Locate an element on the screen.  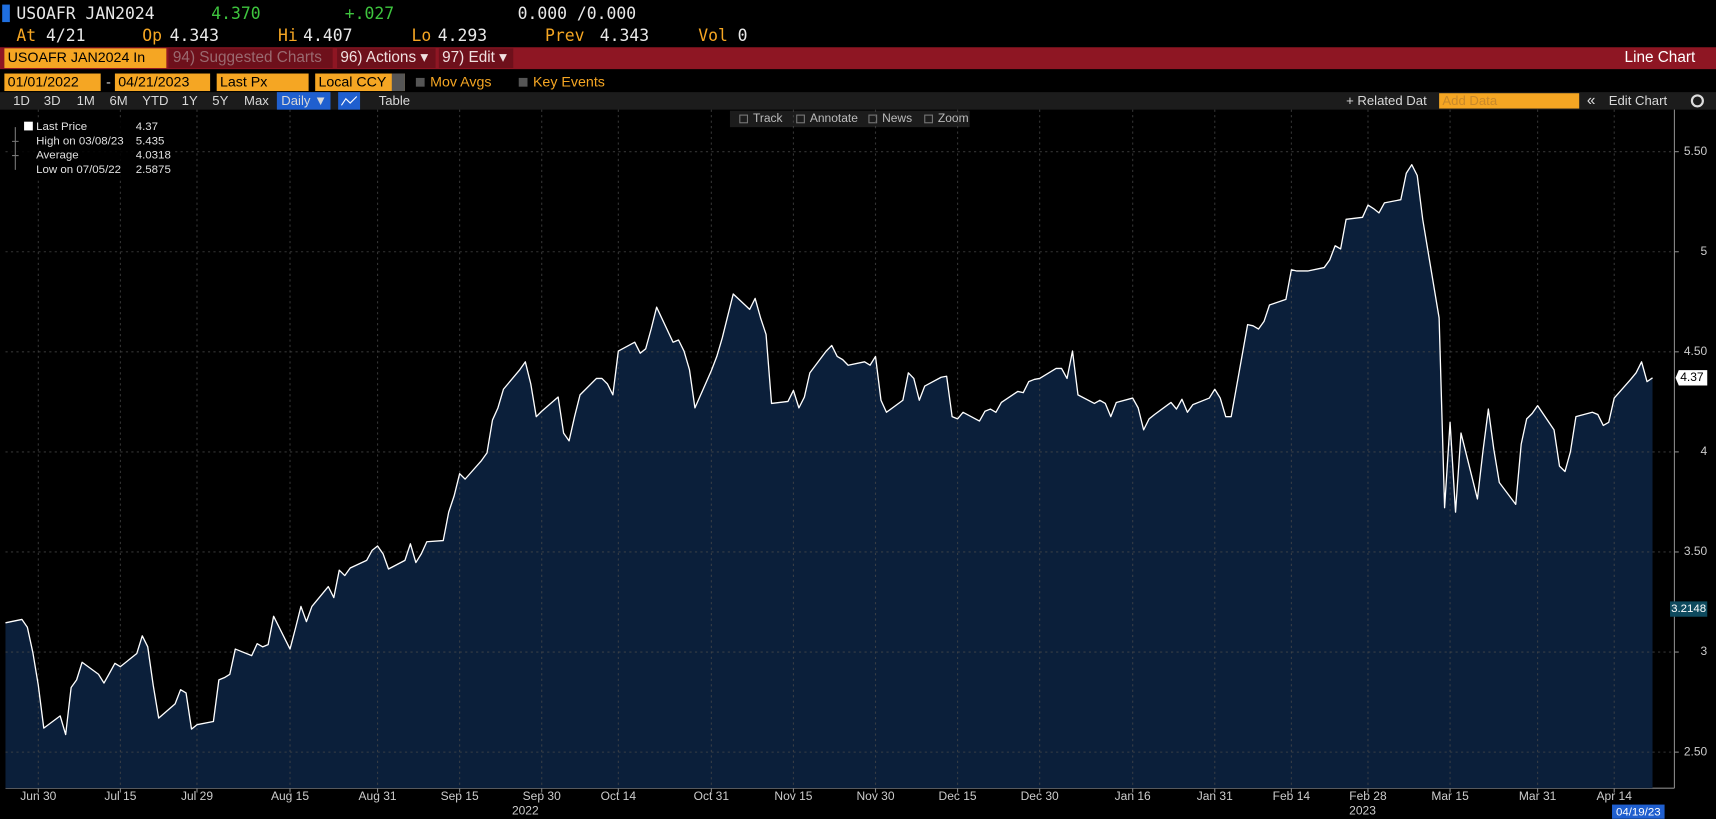
end-date-tag is located at coordinates (1638, 811).